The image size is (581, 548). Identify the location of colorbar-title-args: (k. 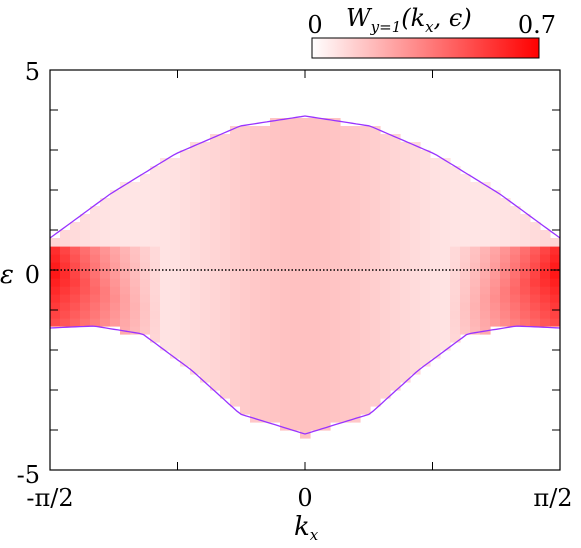
(413, 18).